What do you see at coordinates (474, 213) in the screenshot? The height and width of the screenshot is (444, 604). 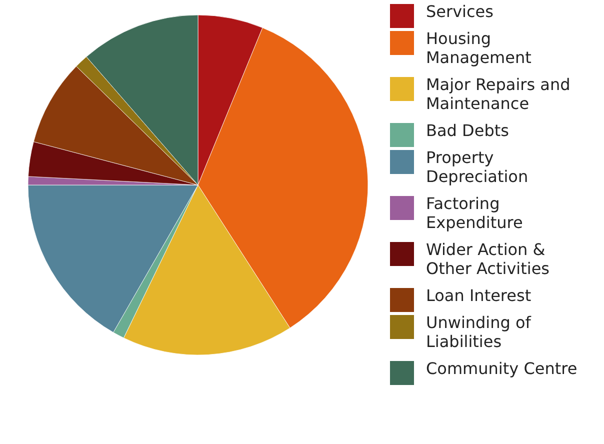 I see `legend-label: Factoring Expenditure` at bounding box center [474, 213].